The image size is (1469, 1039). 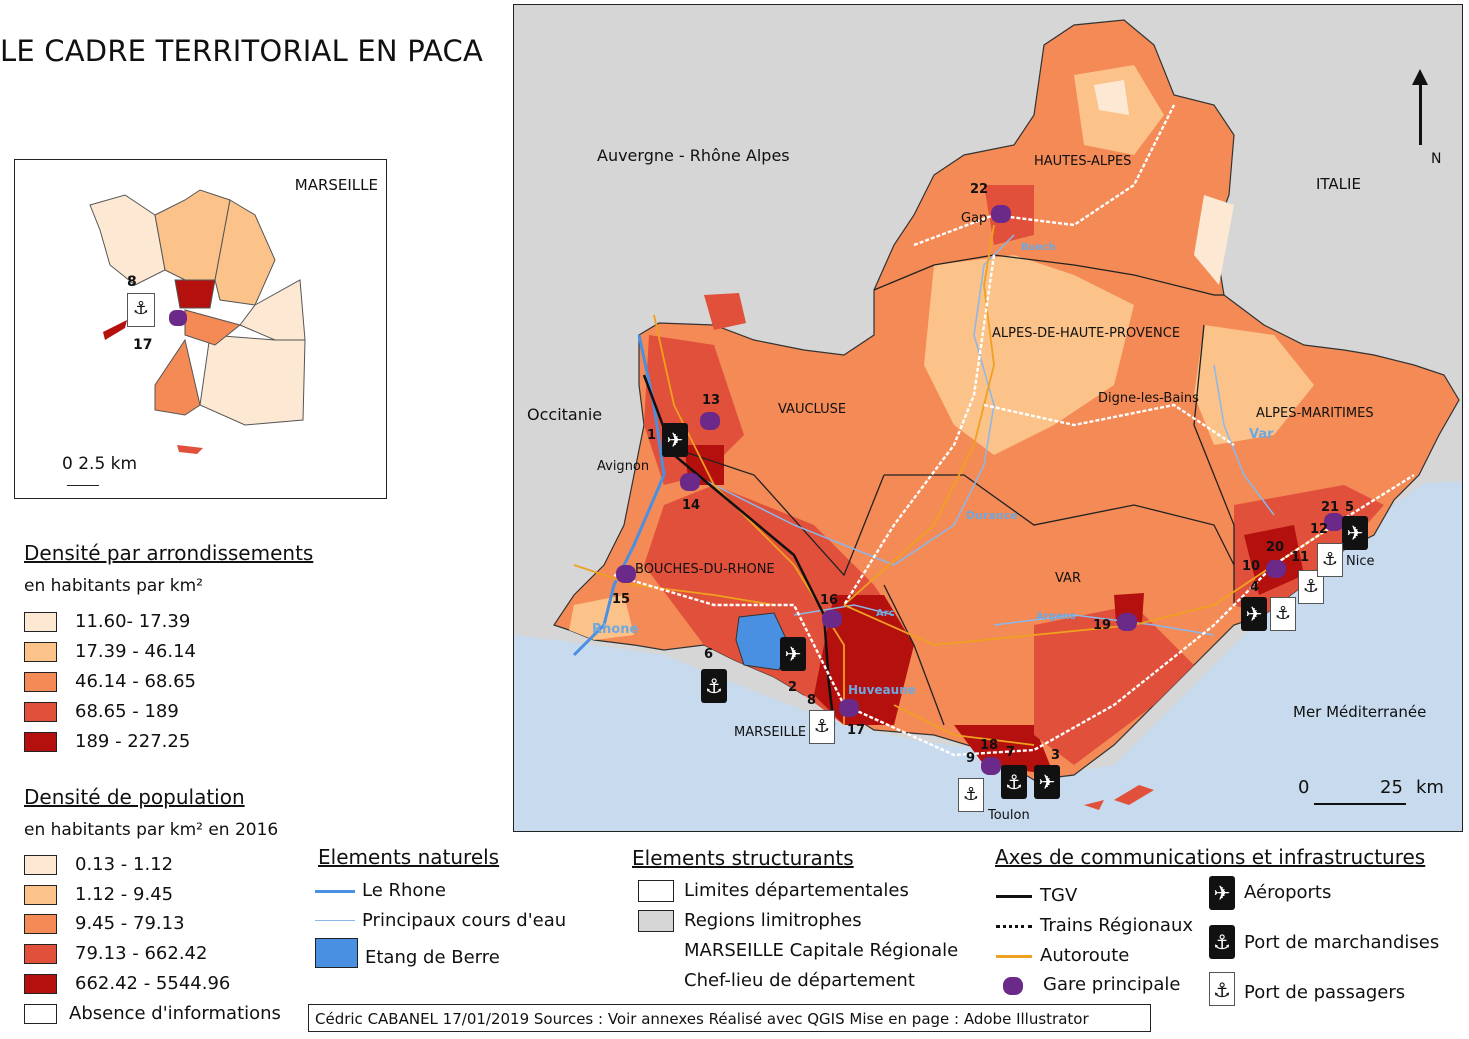 What do you see at coordinates (623, 466) in the screenshot?
I see `city-avignon-label: Avignon` at bounding box center [623, 466].